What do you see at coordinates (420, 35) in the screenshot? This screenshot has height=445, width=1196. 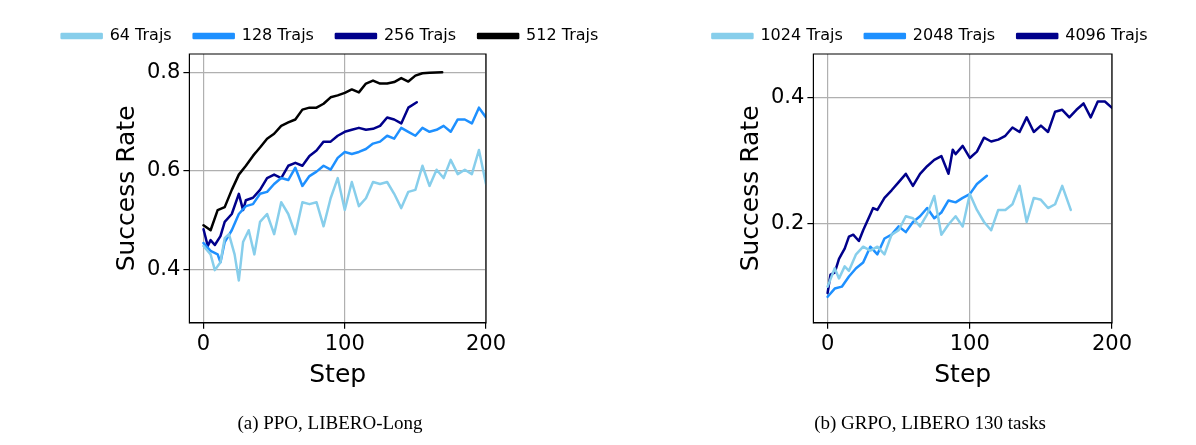 I see `legend-label: 256 Trajs` at bounding box center [420, 35].